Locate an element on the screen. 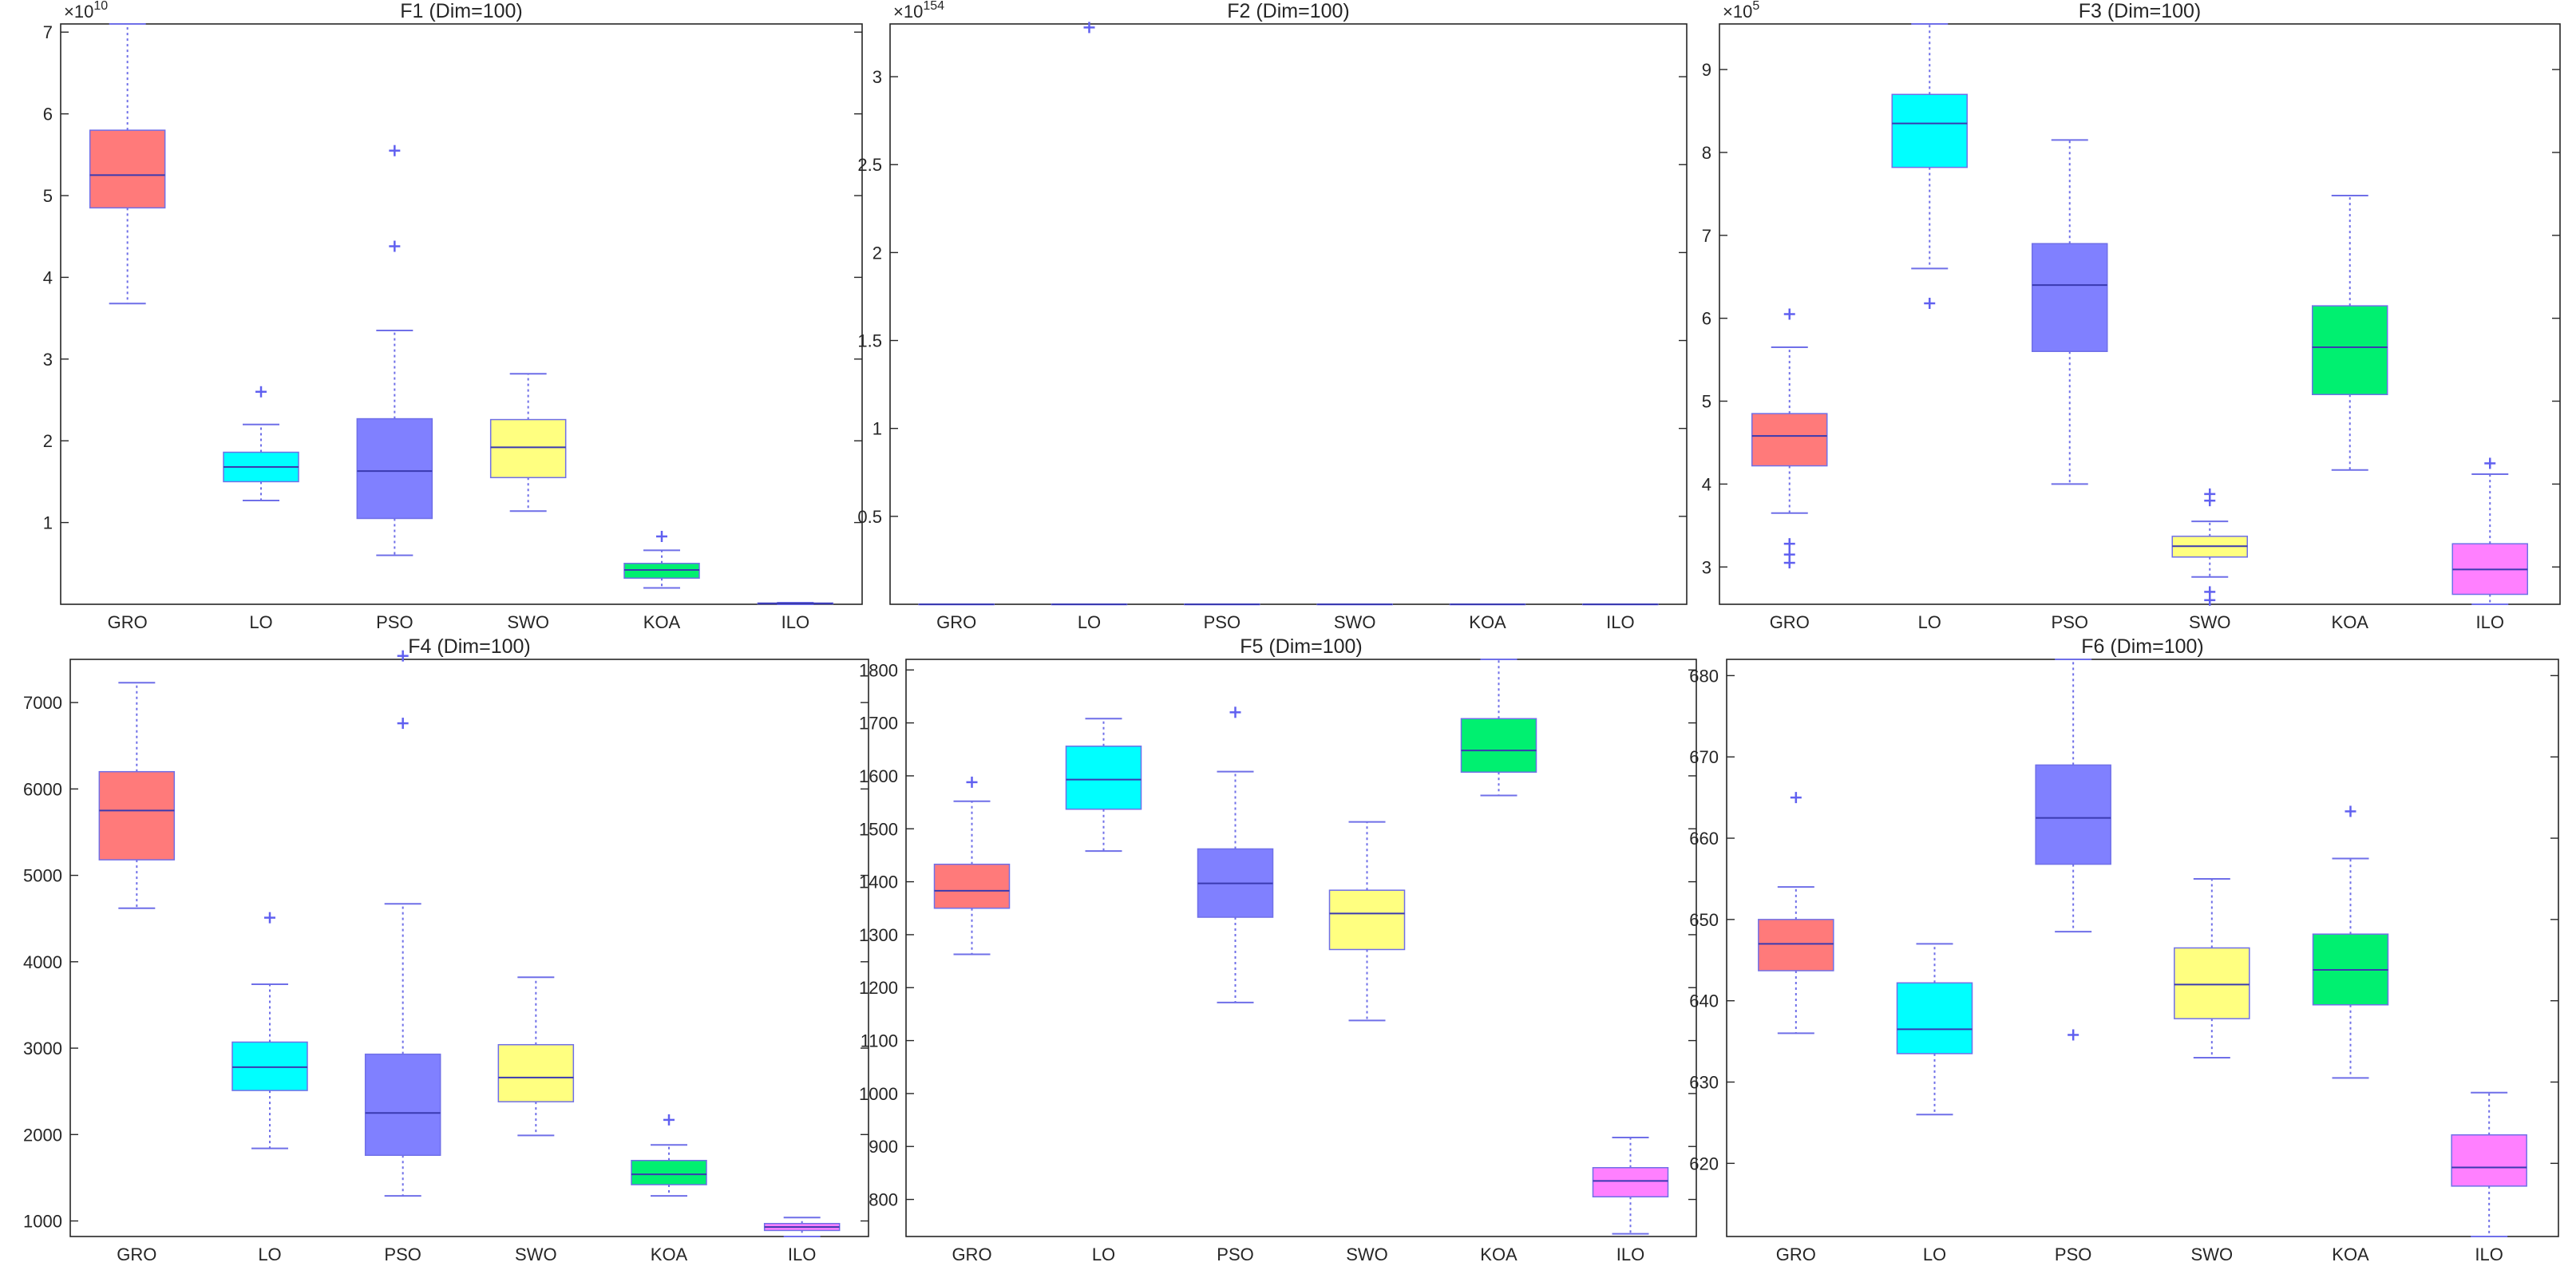 The height and width of the screenshot is (1282, 2576). y-tick-label: 1600 is located at coordinates (879, 776).